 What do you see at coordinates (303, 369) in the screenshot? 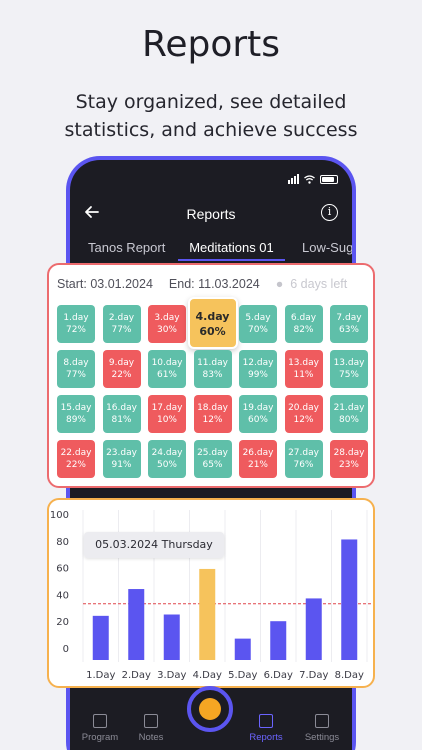
I see `day-cell: 13.day 11%` at bounding box center [303, 369].